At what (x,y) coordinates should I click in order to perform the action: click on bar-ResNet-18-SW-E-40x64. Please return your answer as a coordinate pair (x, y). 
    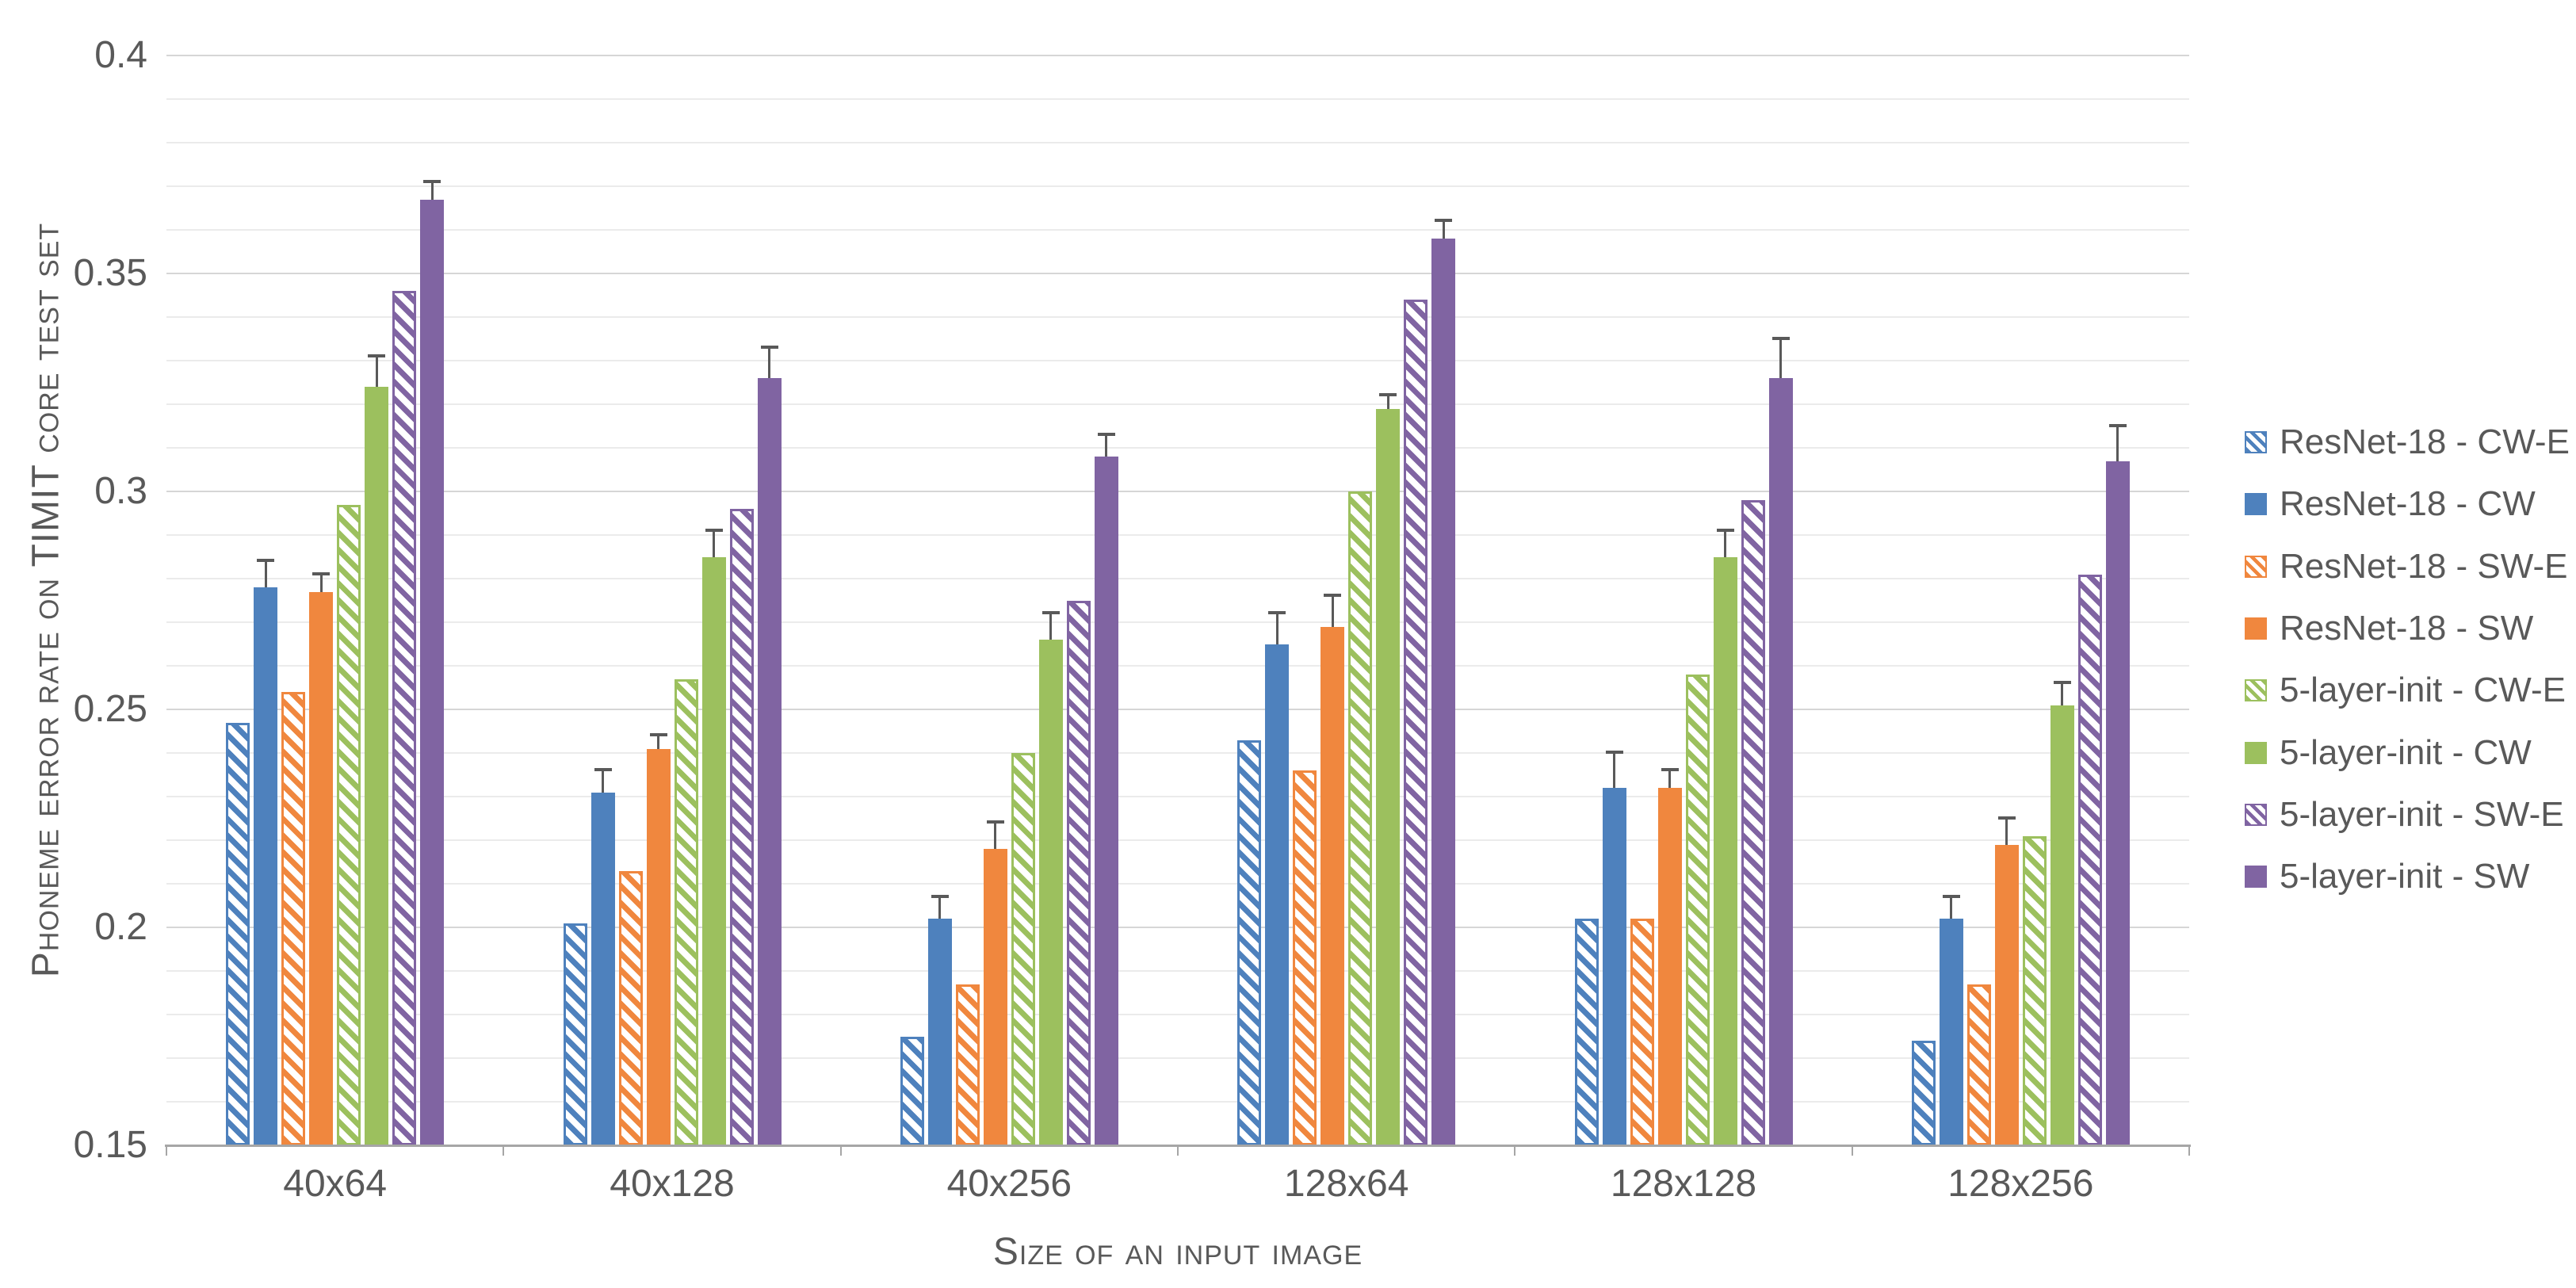
    Looking at the image, I should click on (293, 918).